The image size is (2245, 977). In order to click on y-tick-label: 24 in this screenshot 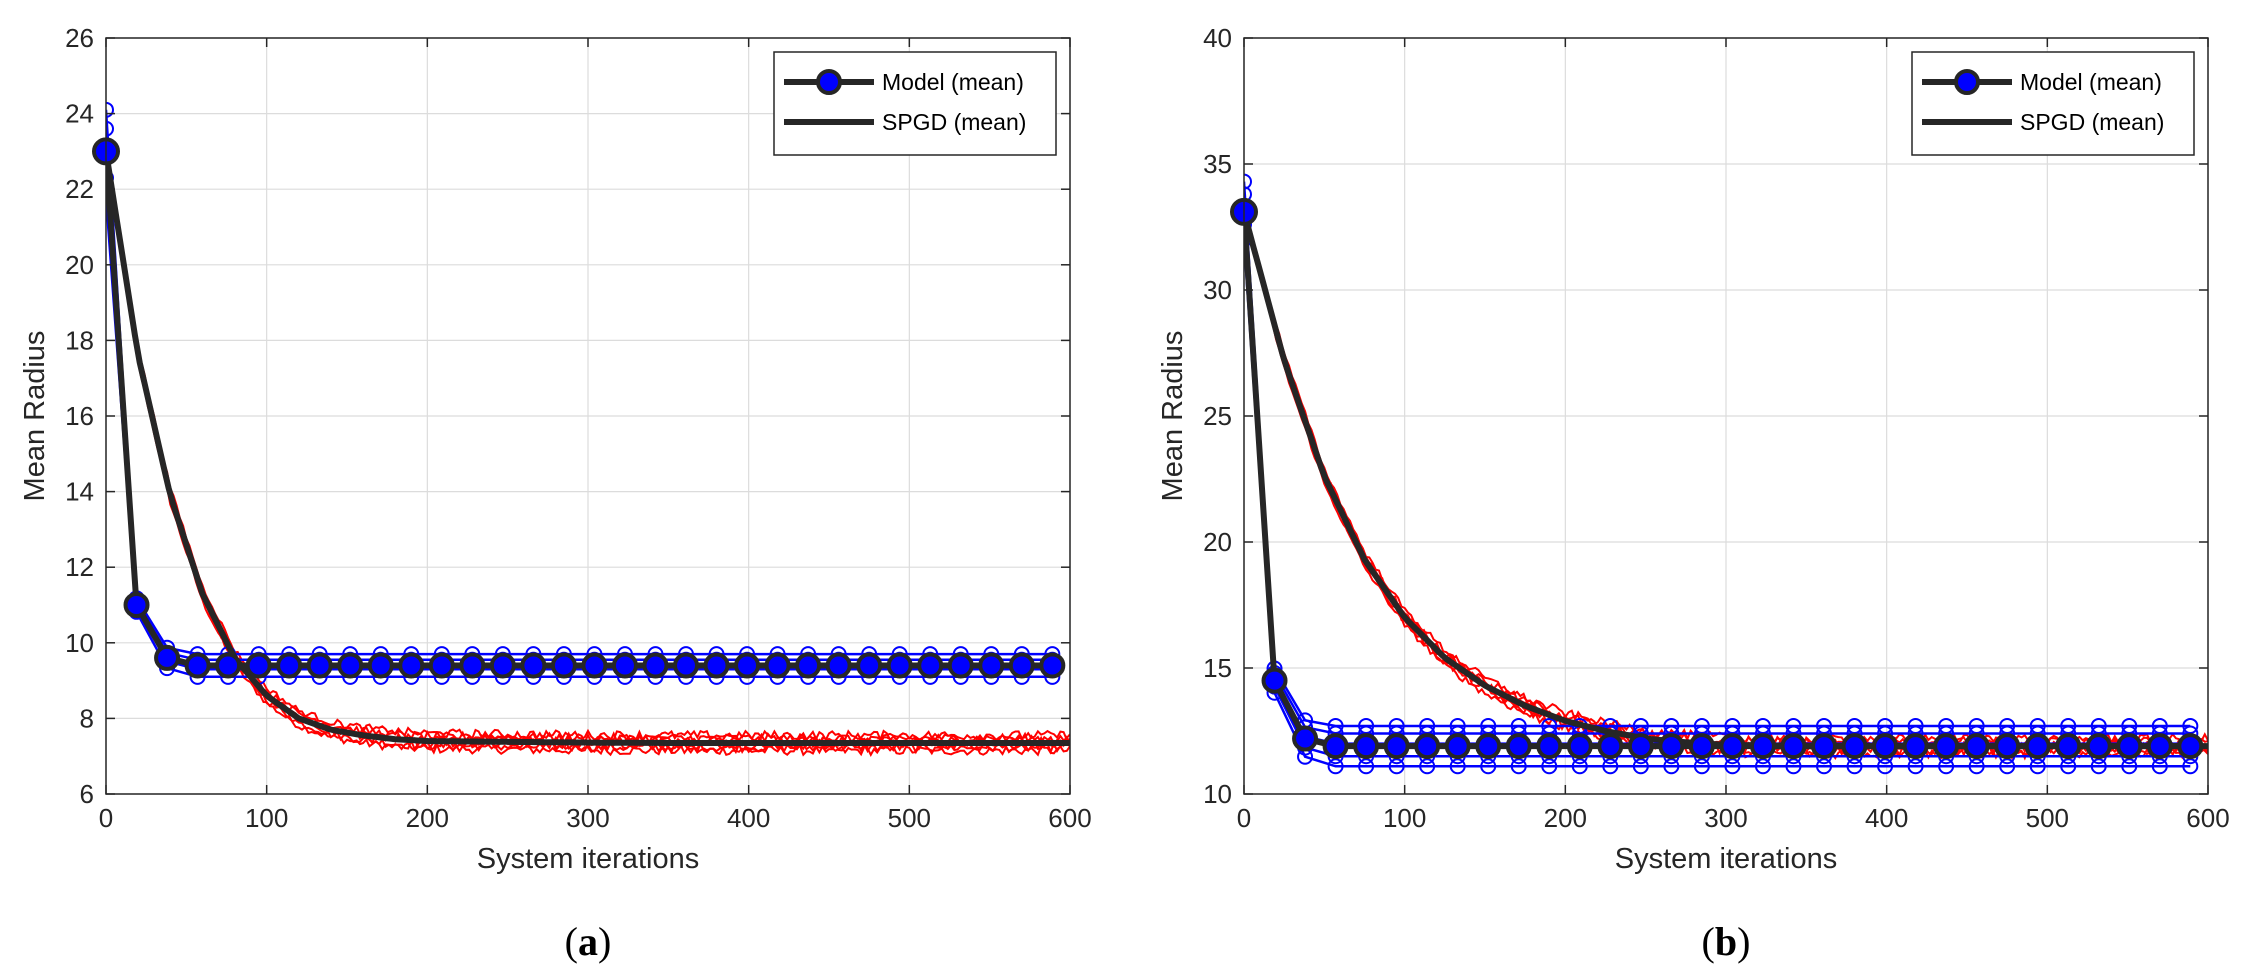, I will do `click(79, 114)`.